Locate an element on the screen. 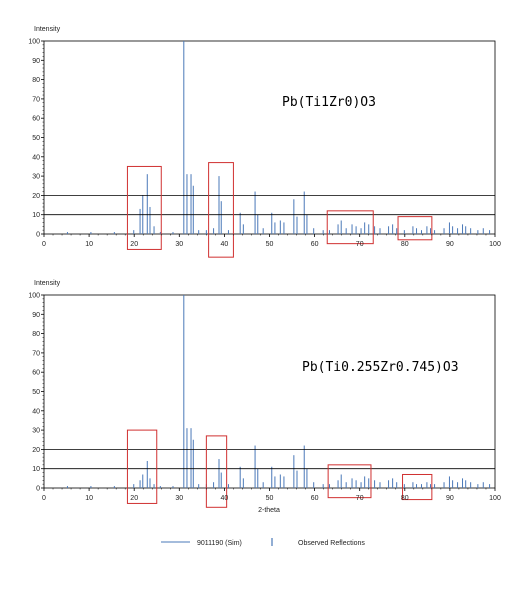  compound-annotation: Pb(Ti1Zr0)O3 is located at coordinates (329, 102).